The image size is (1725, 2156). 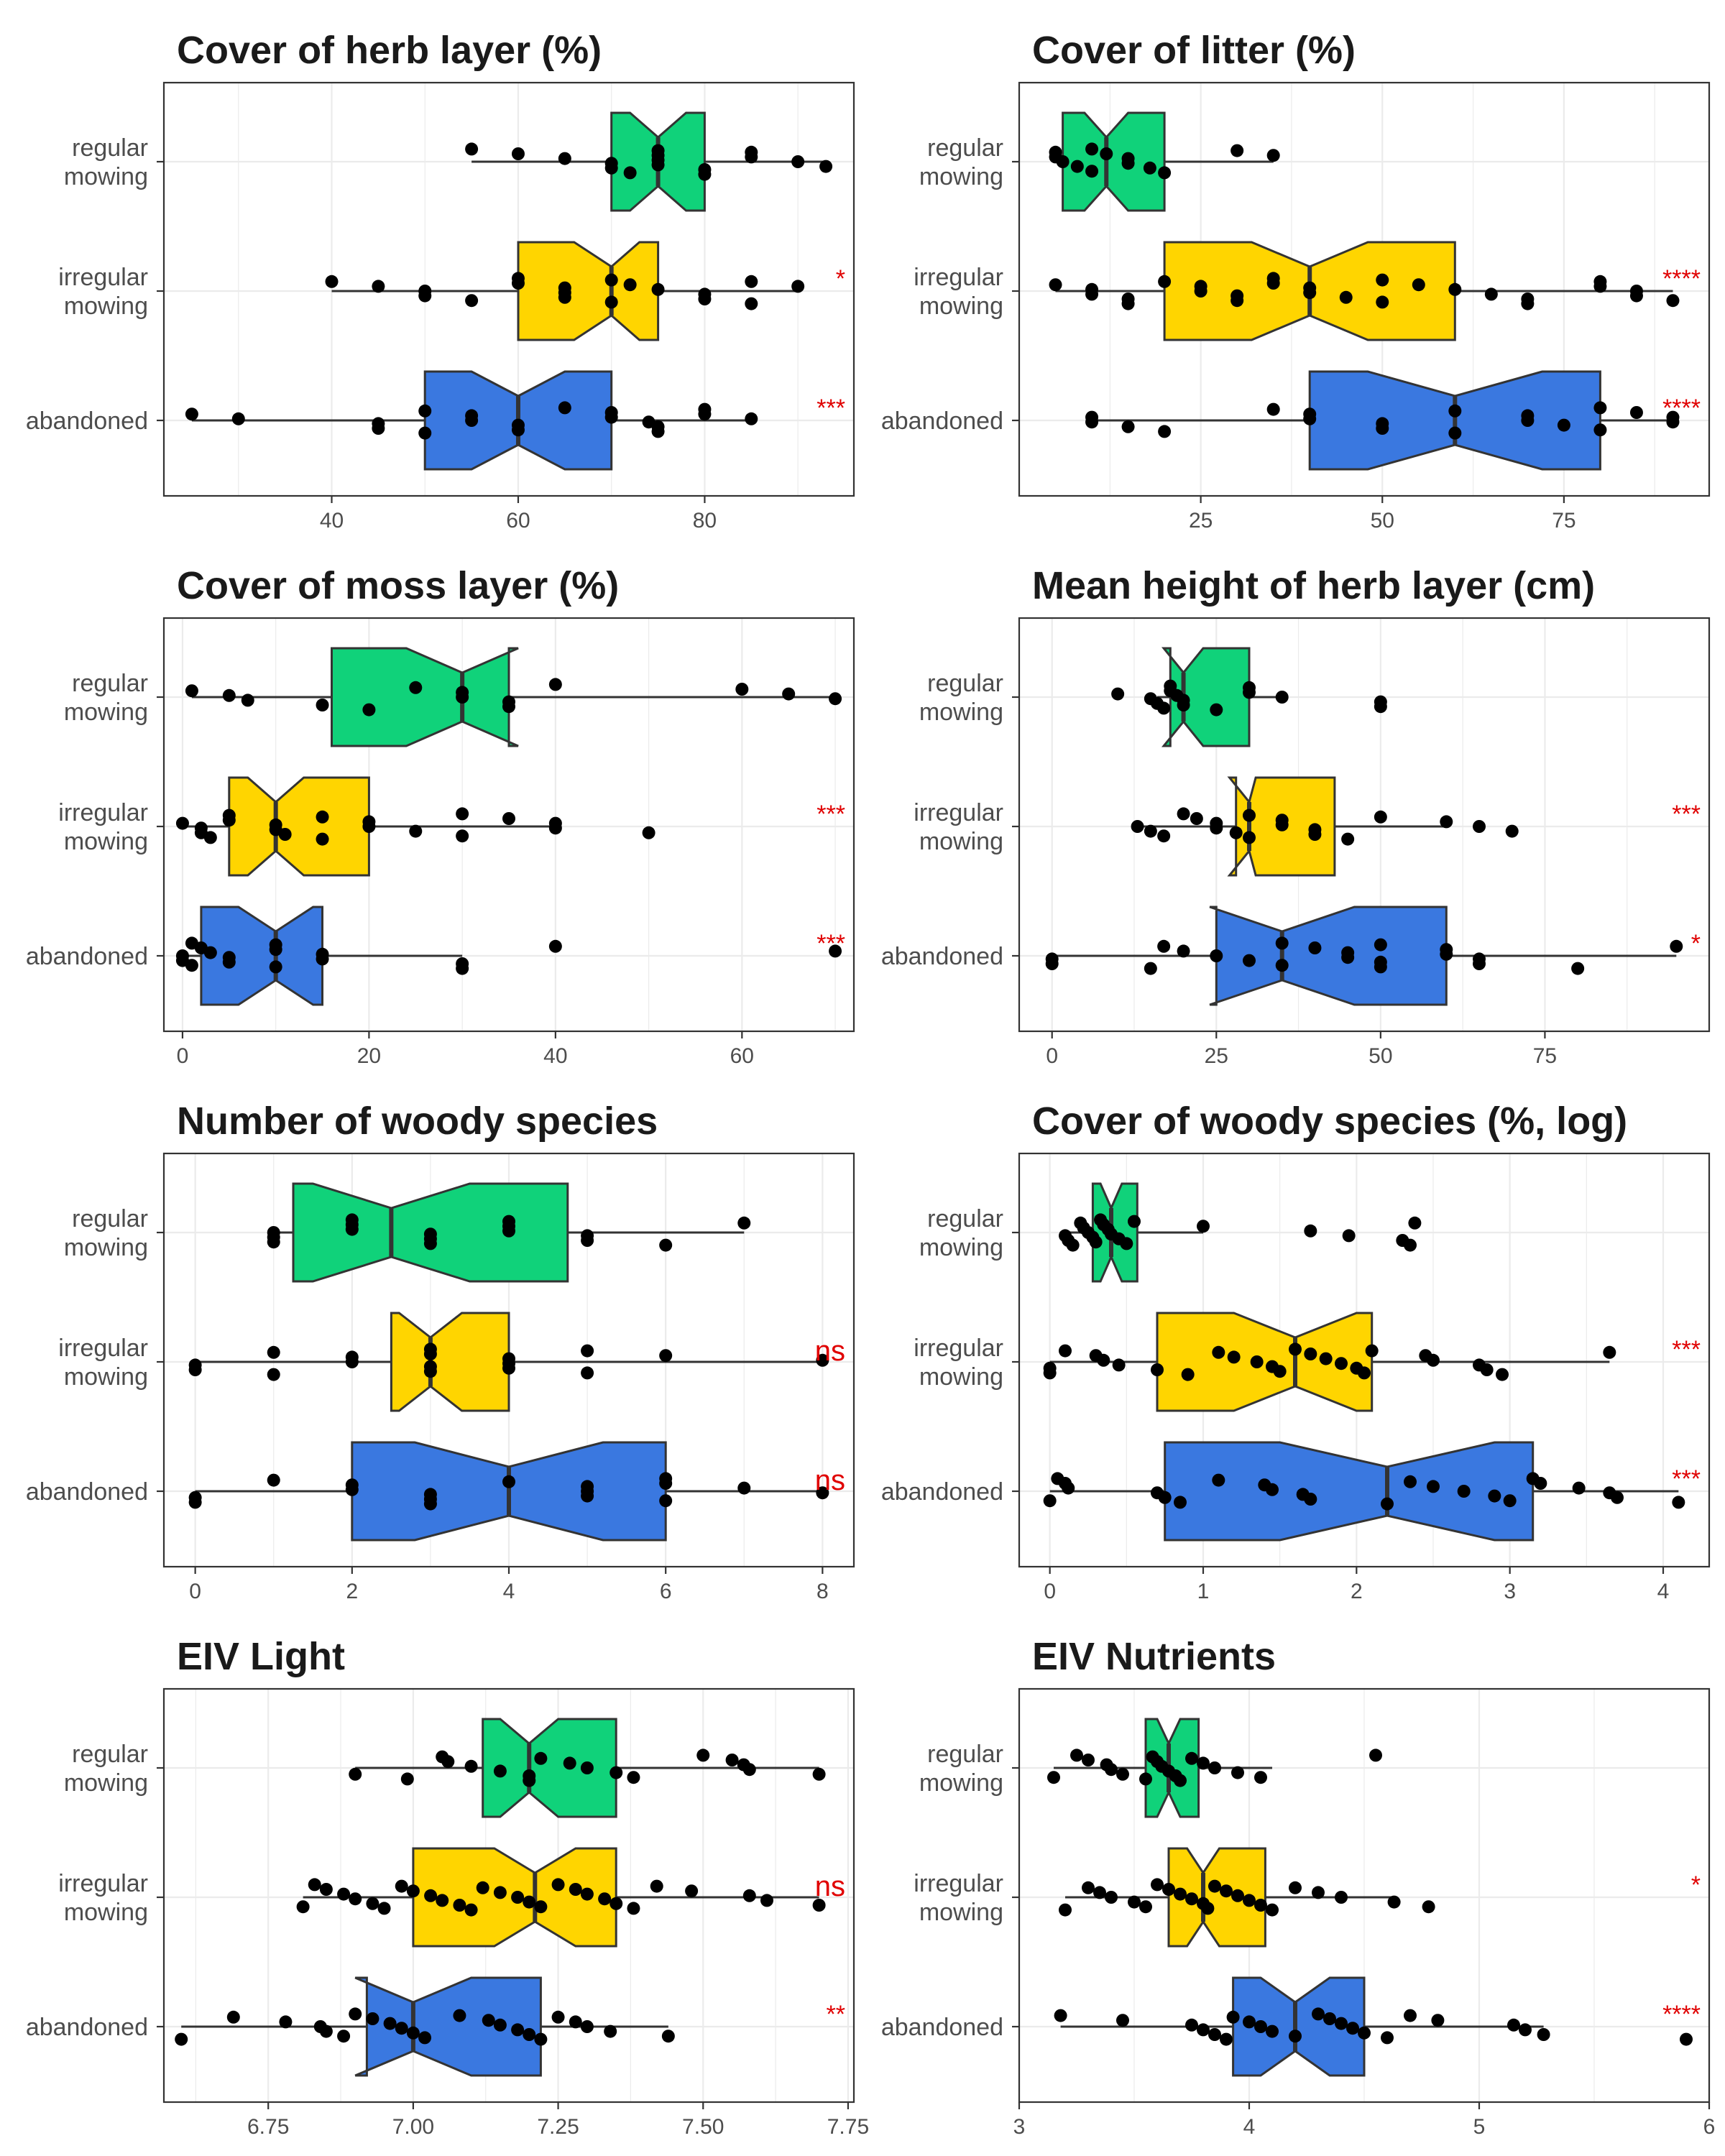 What do you see at coordinates (261, 1657) in the screenshot?
I see `panel-title: EIV Light` at bounding box center [261, 1657].